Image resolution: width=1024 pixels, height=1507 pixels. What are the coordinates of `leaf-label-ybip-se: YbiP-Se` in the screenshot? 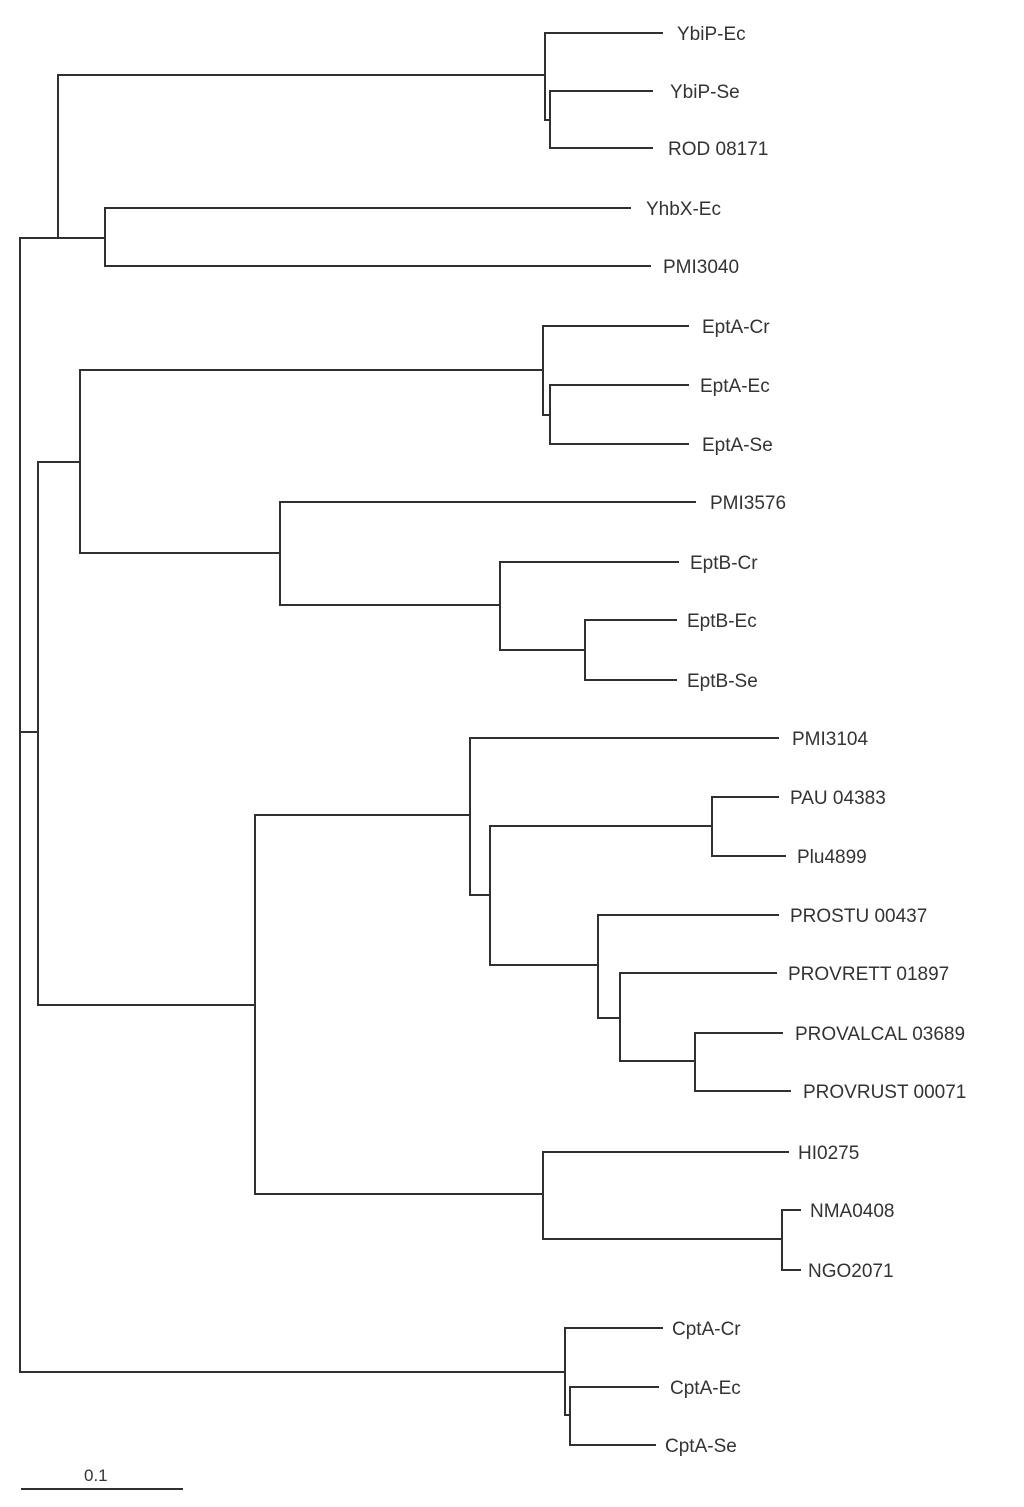 It's located at (705, 92).